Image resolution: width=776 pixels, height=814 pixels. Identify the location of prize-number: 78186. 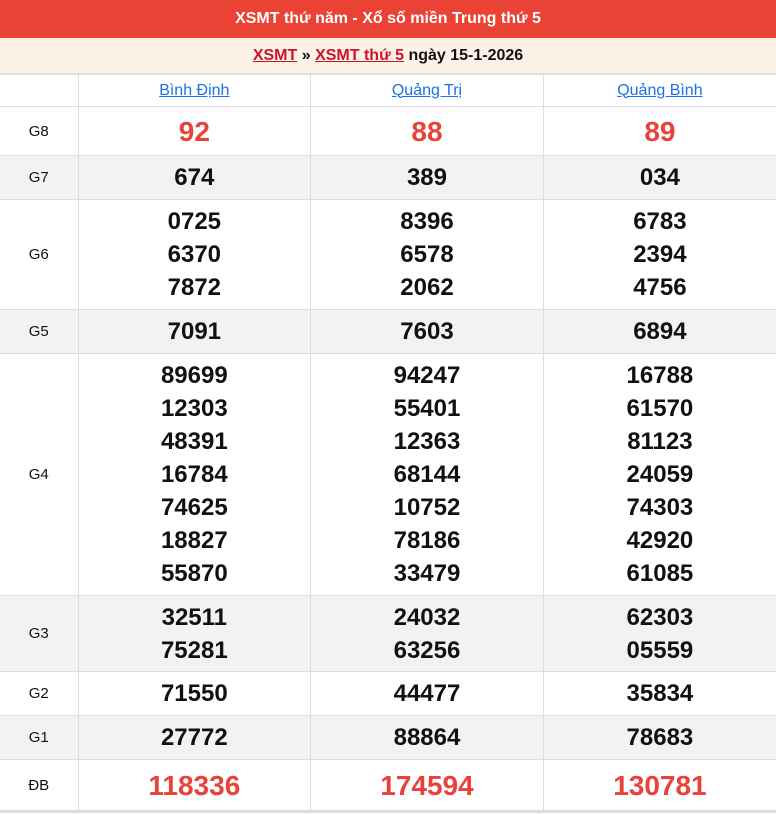
(427, 540).